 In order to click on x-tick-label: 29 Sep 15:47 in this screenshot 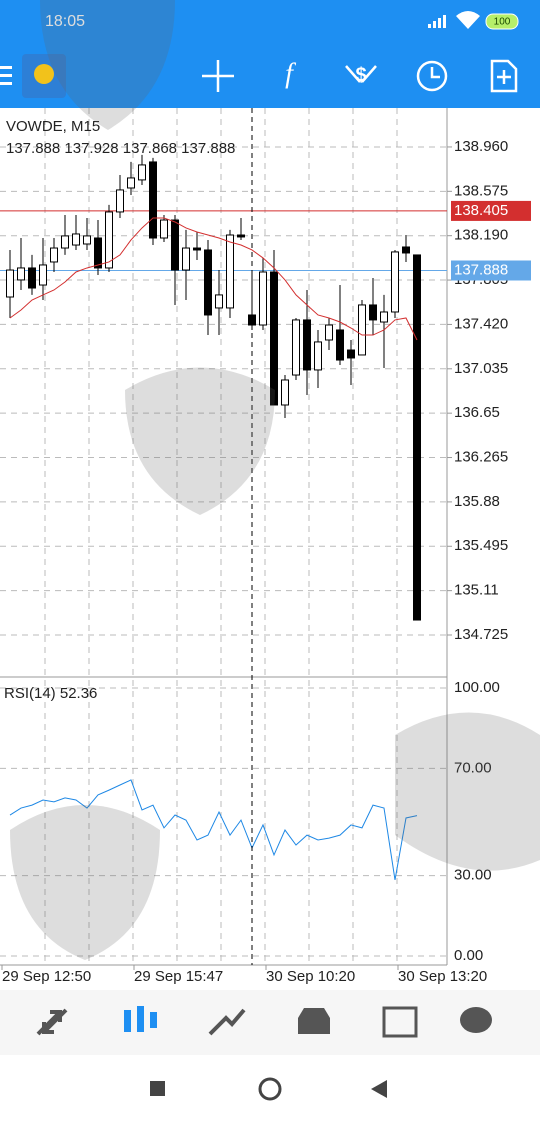, I will do `click(178, 976)`.